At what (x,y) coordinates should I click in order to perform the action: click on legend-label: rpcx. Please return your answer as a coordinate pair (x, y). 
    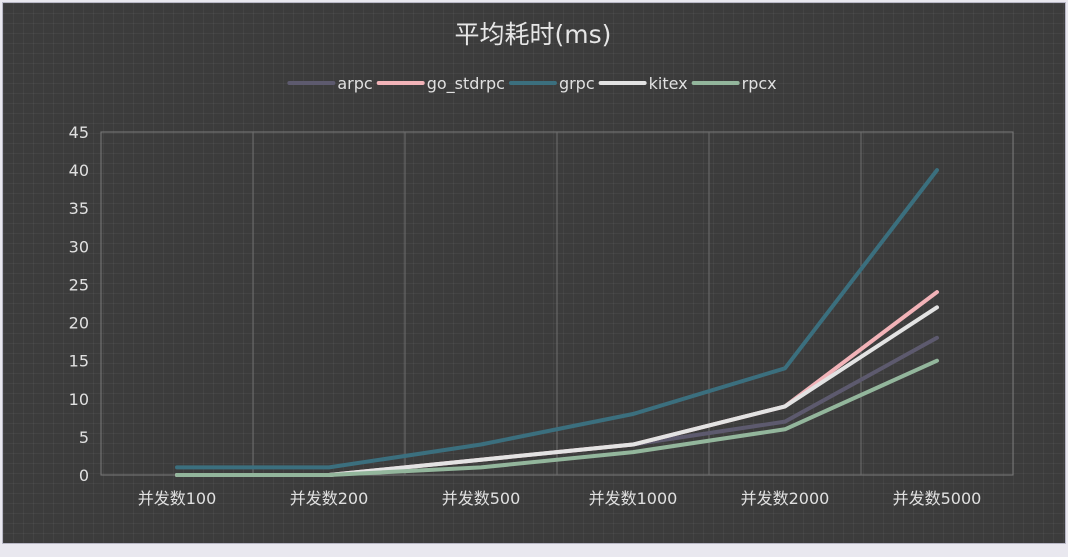
    Looking at the image, I should click on (759, 83).